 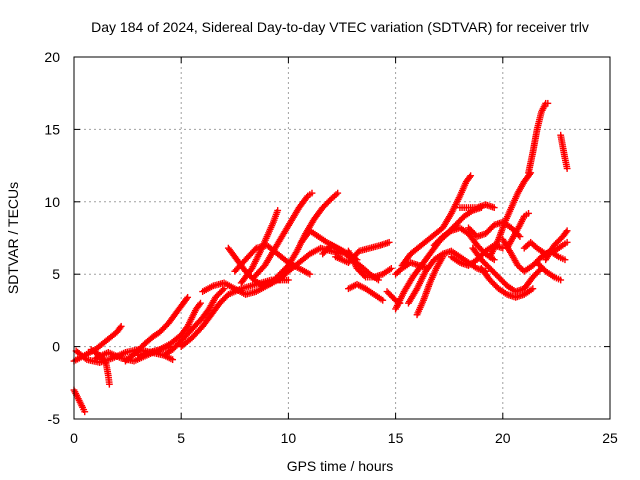 I want to click on x-tick-label: 10, so click(x=289, y=438).